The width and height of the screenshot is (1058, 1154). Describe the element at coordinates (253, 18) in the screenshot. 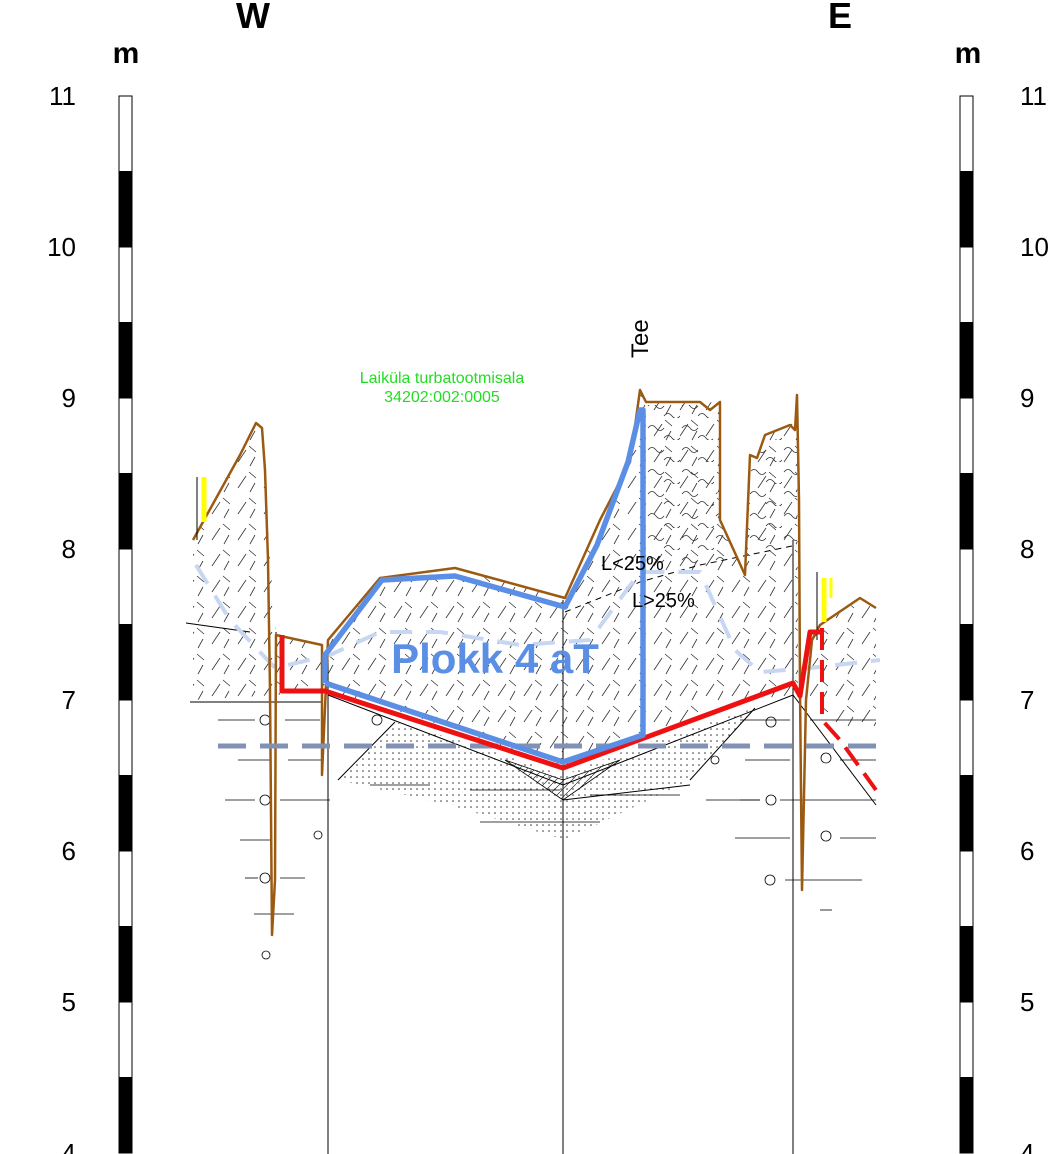

I see `west-label: W` at that location.